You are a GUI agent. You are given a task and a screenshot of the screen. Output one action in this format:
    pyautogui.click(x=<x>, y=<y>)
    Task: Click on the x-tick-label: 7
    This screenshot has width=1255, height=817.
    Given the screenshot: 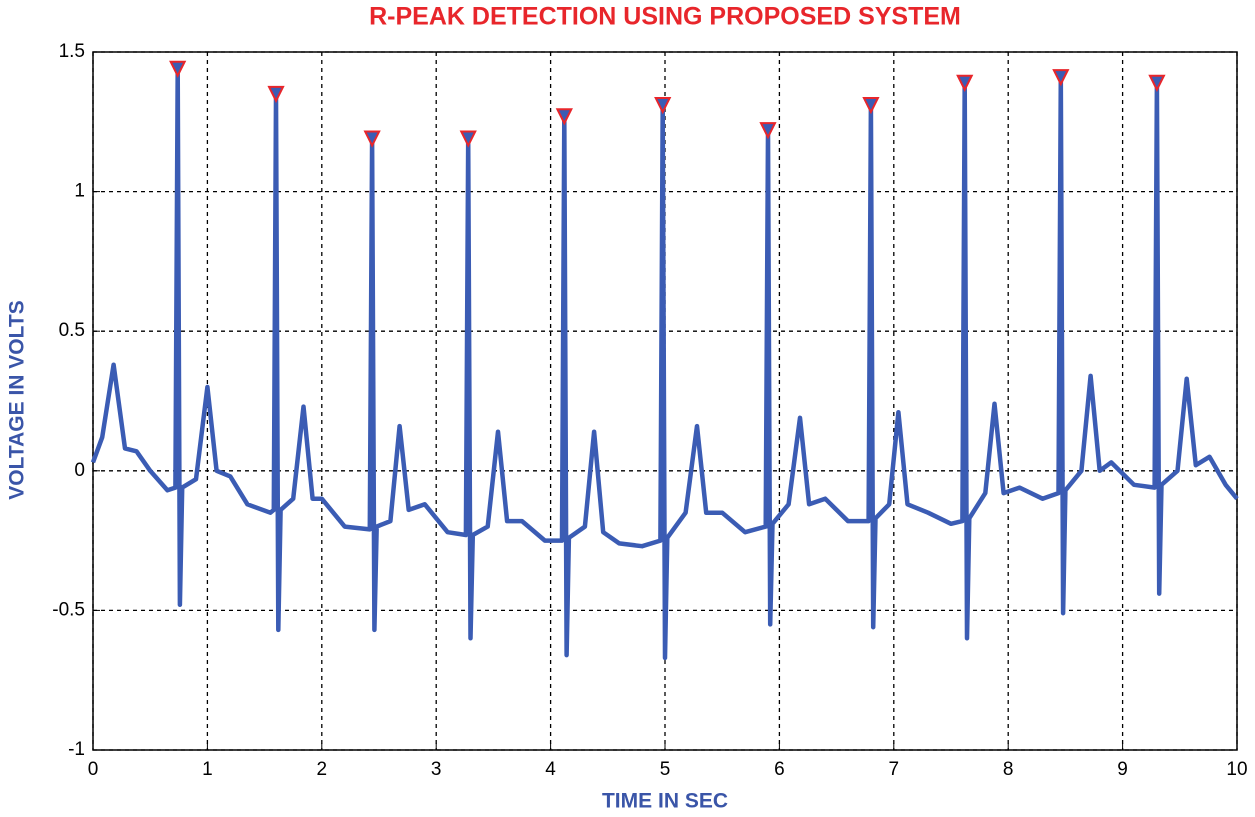 What is the action you would take?
    pyautogui.click(x=894, y=769)
    